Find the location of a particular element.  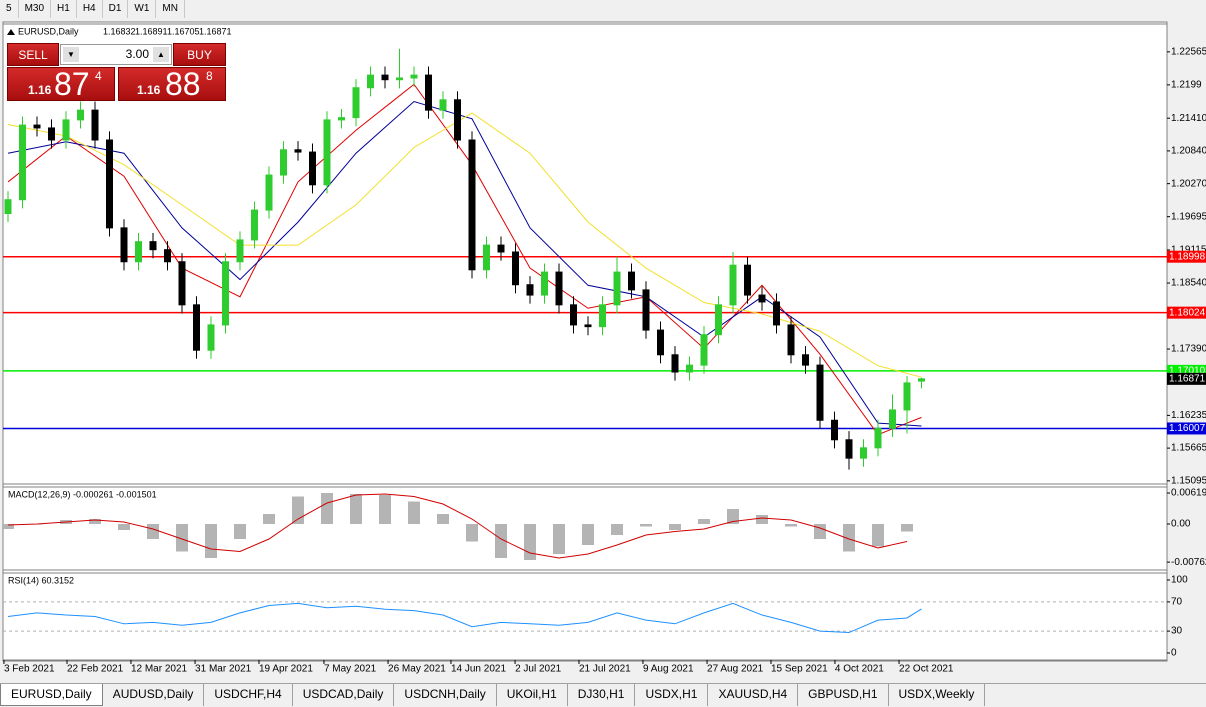

timeframe-button: 5 is located at coordinates (9, 9).